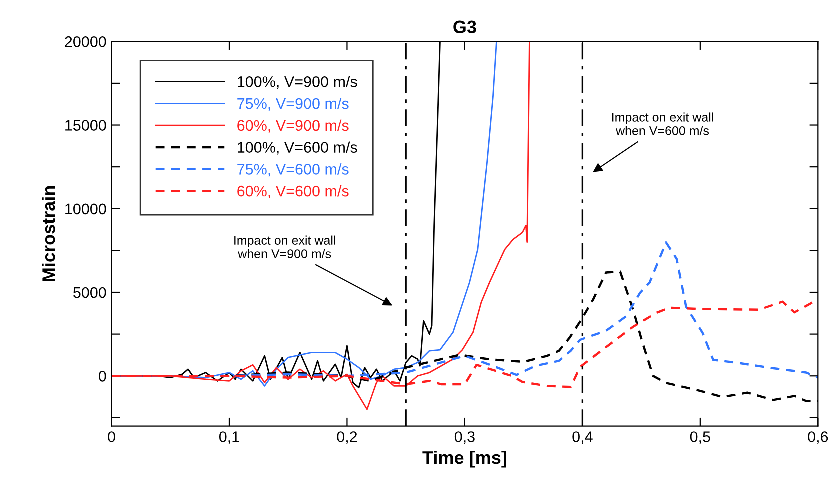 The width and height of the screenshot is (834, 490). Describe the element at coordinates (229, 438) in the screenshot. I see `x-tick-label: 0,1` at that location.